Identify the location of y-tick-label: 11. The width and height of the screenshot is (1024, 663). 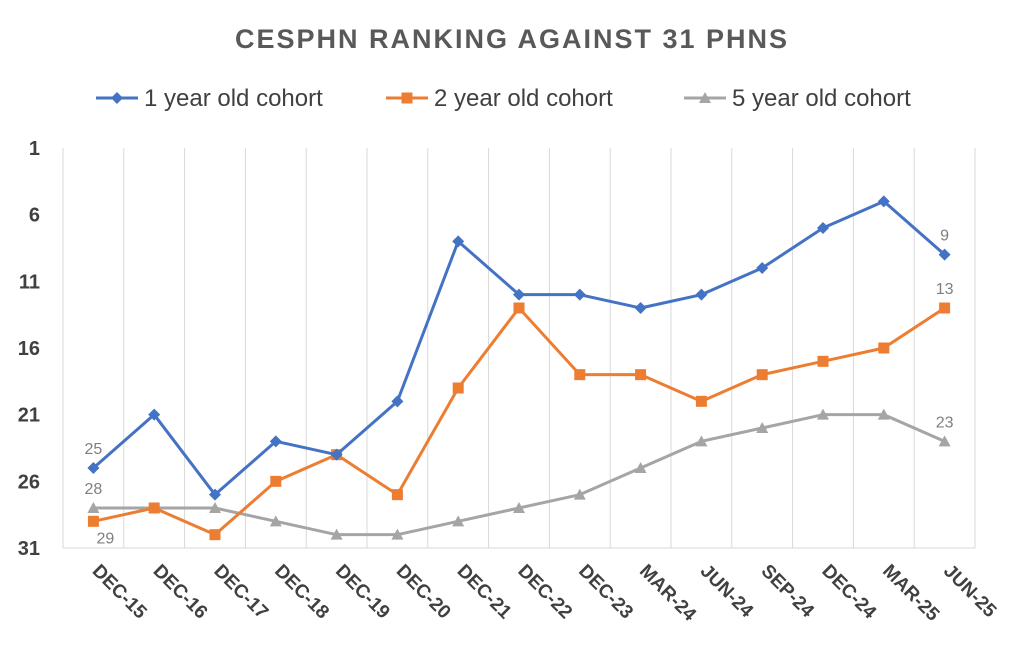
(29, 282).